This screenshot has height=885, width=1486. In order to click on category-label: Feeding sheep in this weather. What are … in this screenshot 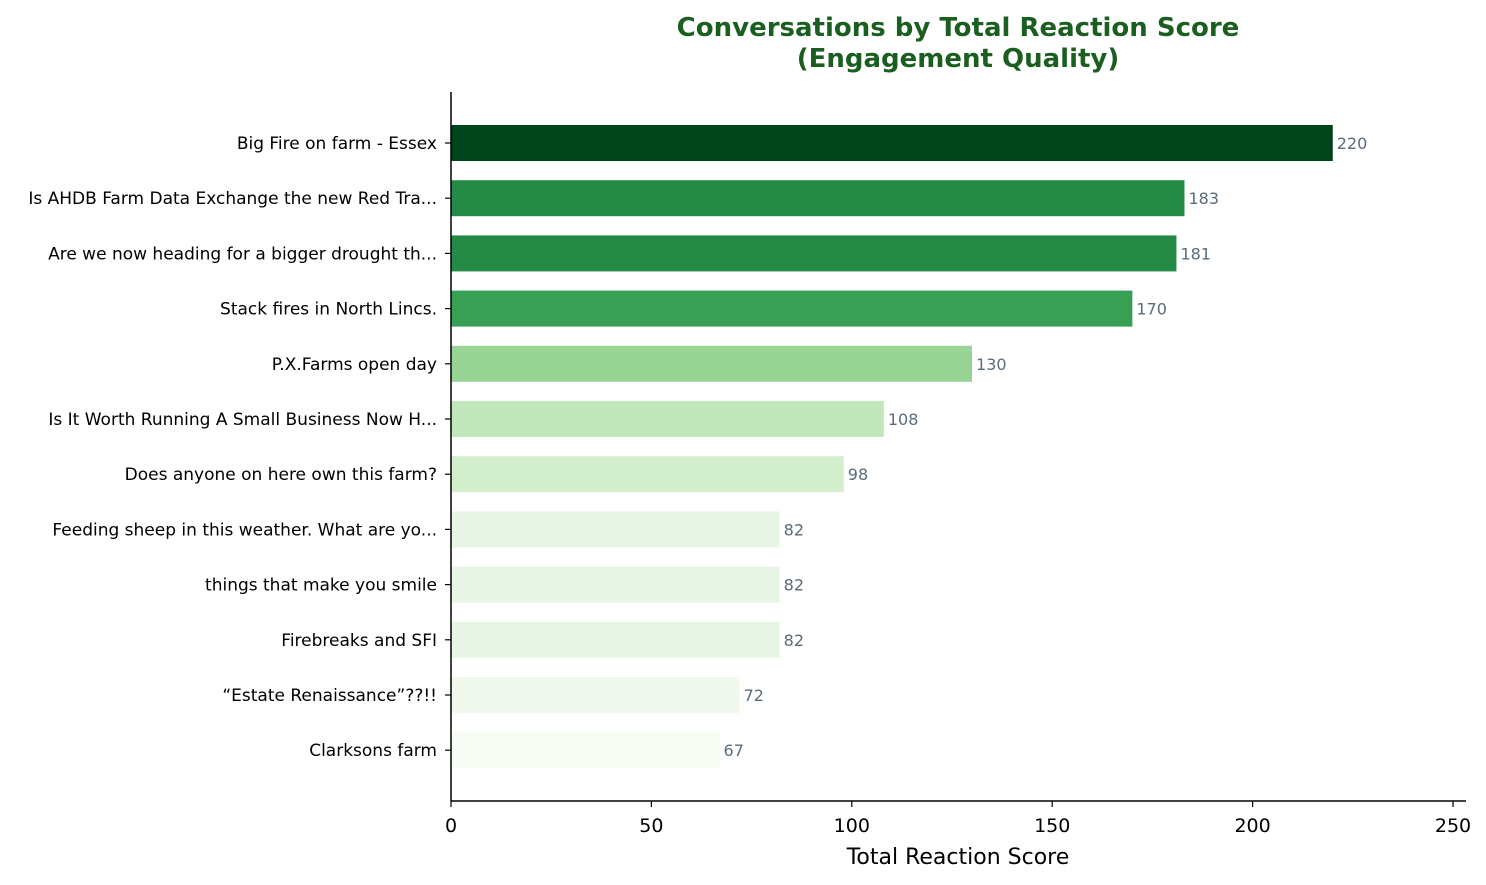, I will do `click(244, 530)`.